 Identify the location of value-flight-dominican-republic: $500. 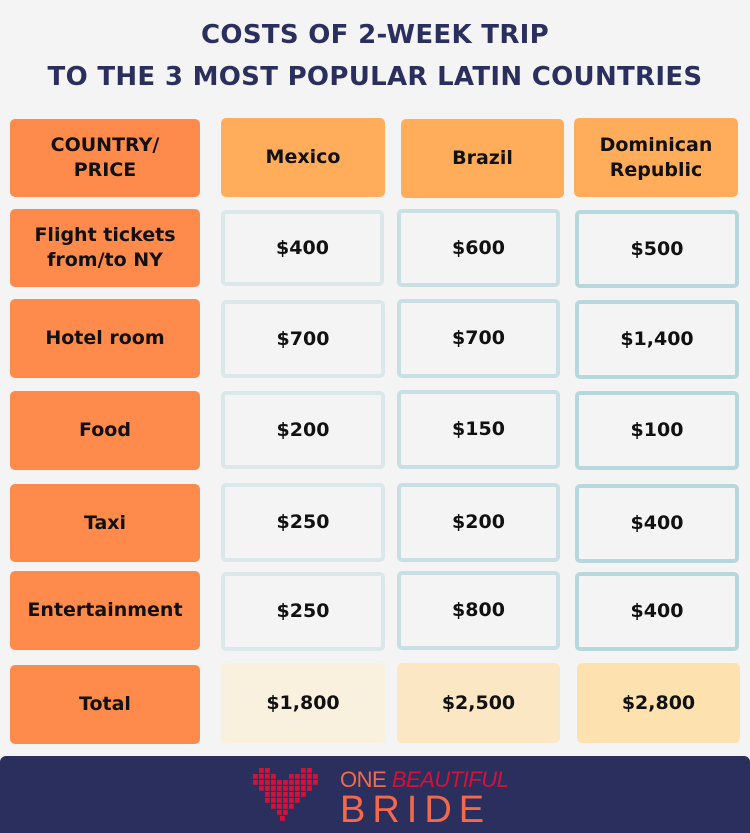
(657, 249).